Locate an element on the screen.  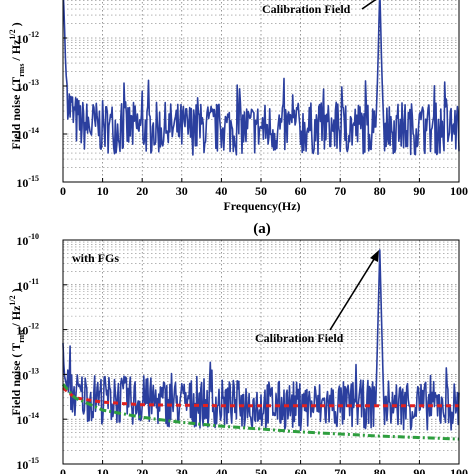
chart-a-panel-label: (a) is located at coordinates (262, 229).